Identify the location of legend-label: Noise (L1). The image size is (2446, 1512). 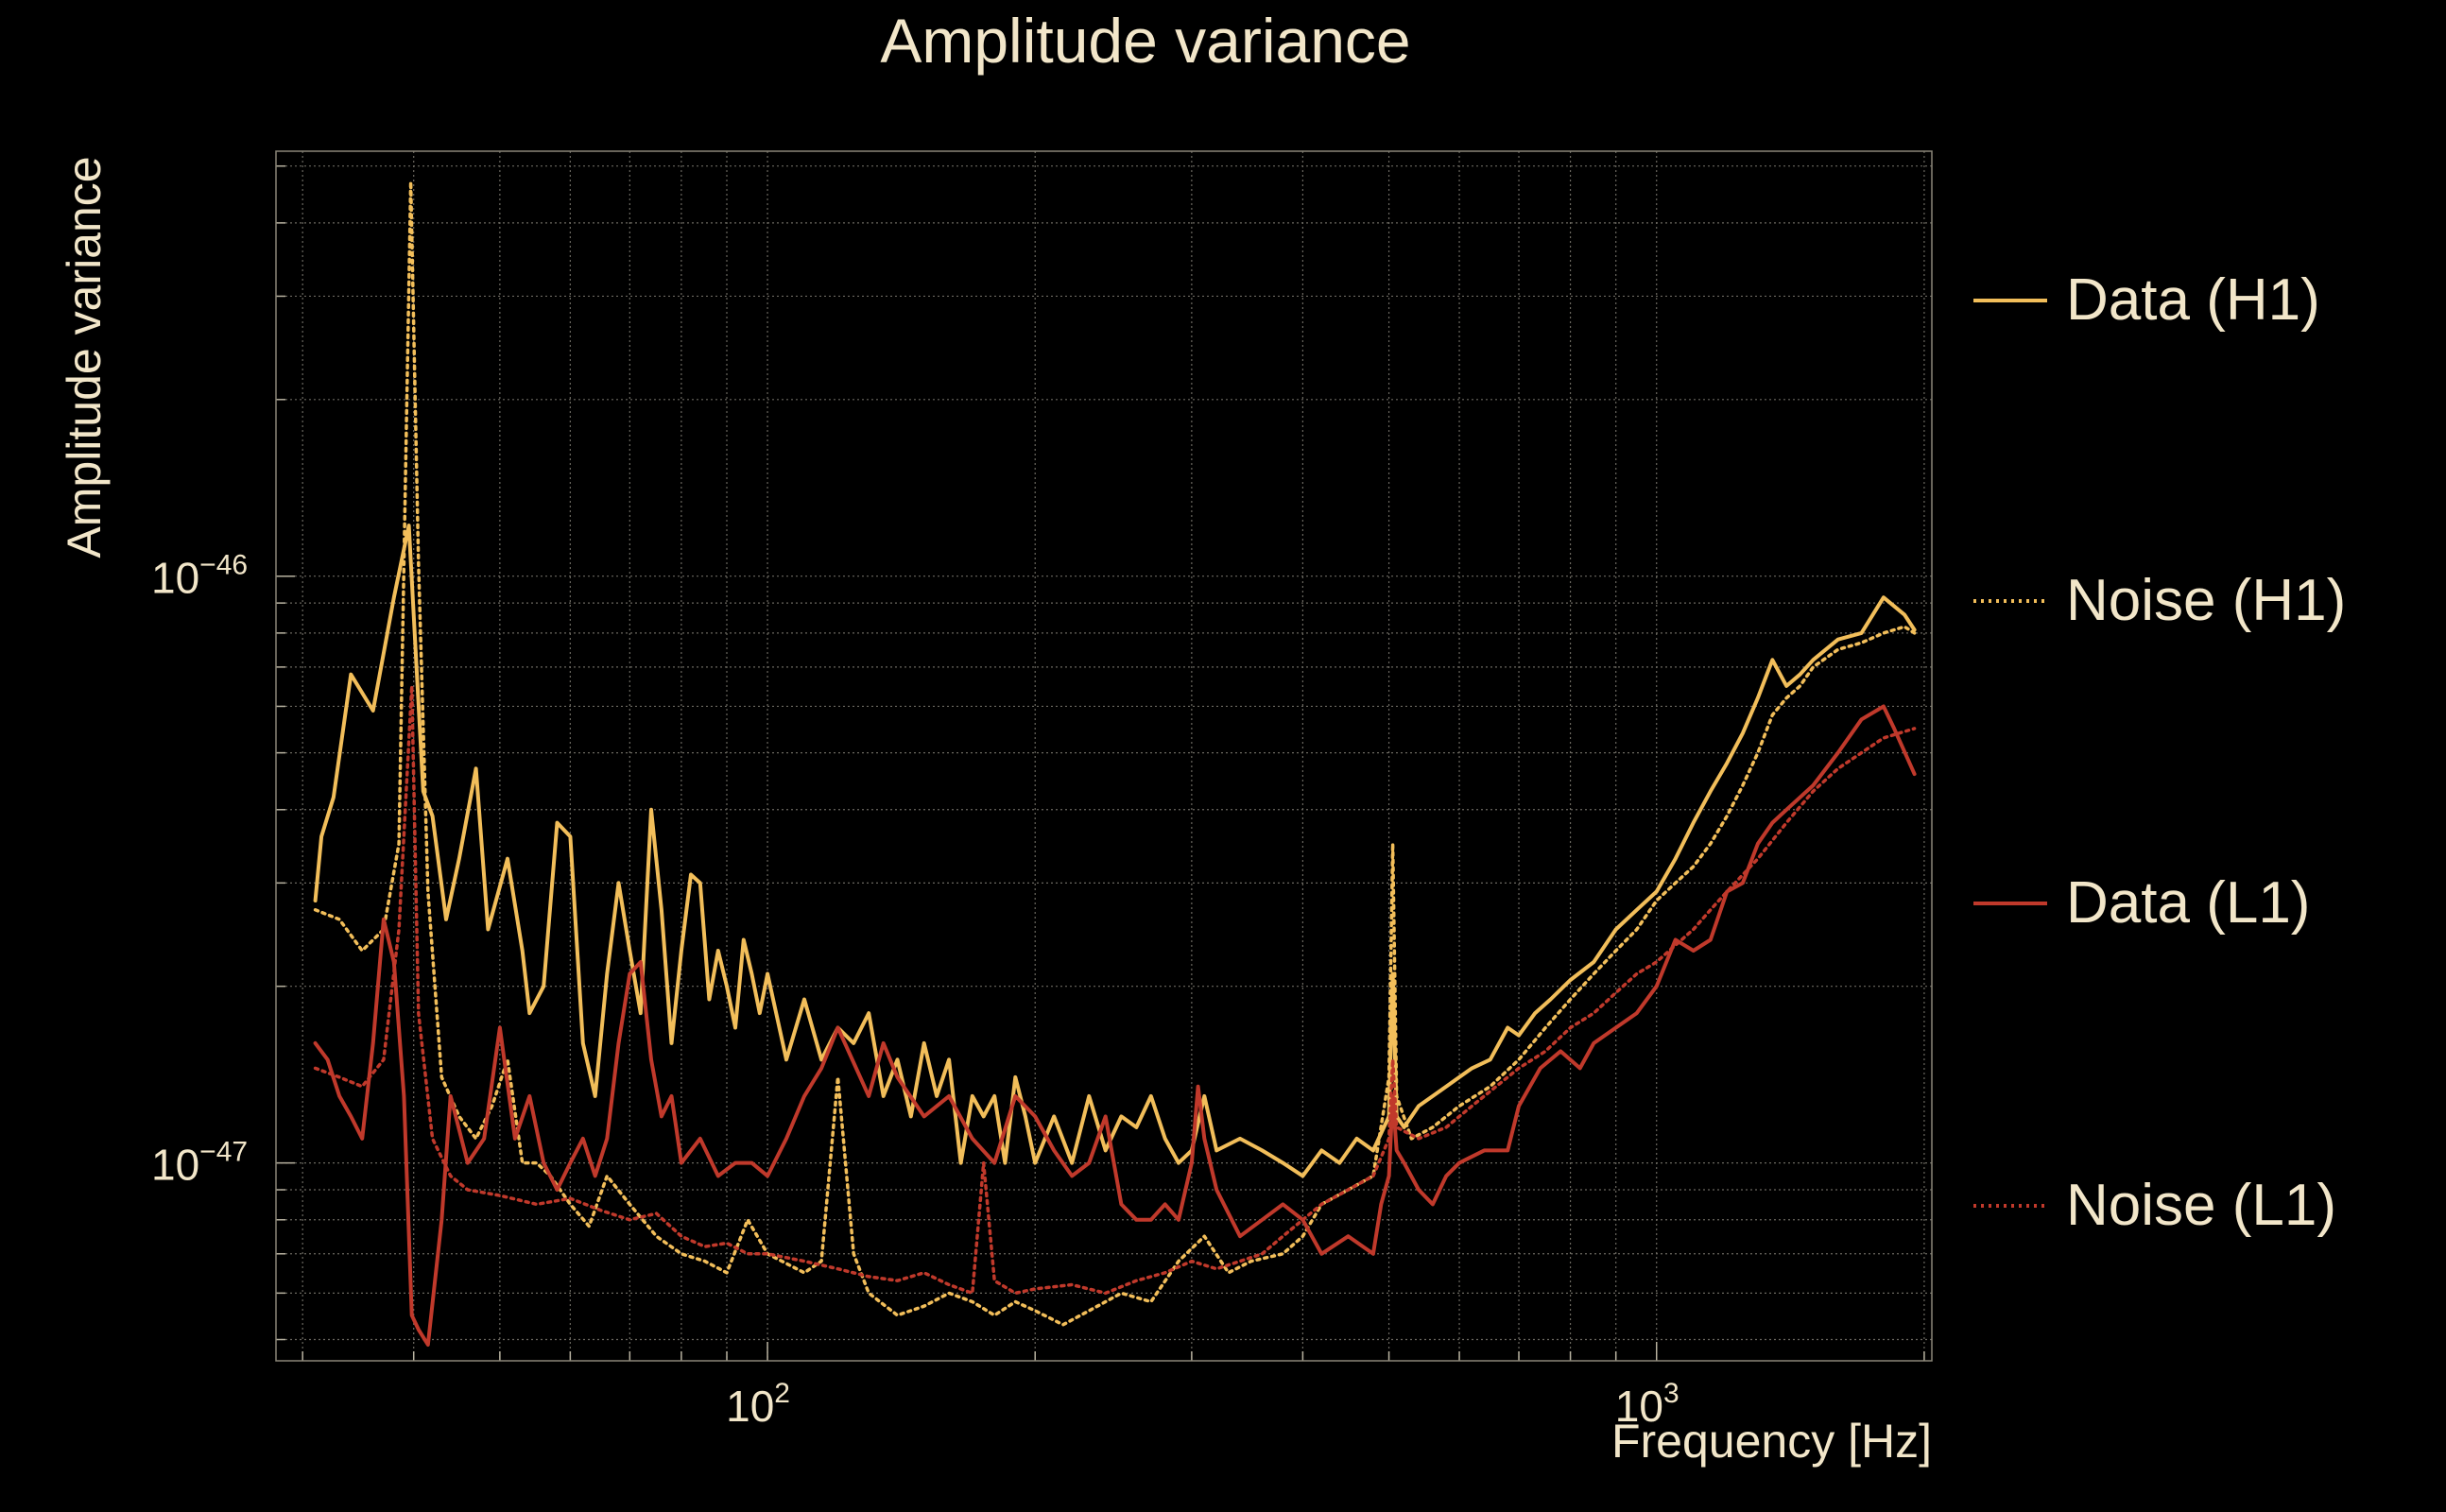
(2201, 1205).